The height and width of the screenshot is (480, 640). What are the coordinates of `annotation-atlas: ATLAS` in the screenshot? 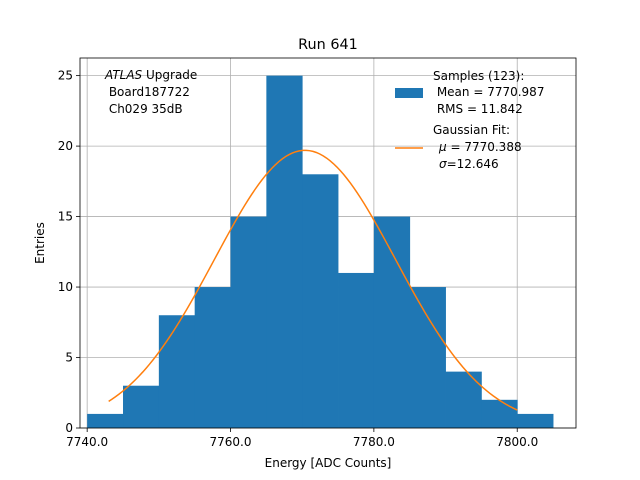 It's located at (123, 75).